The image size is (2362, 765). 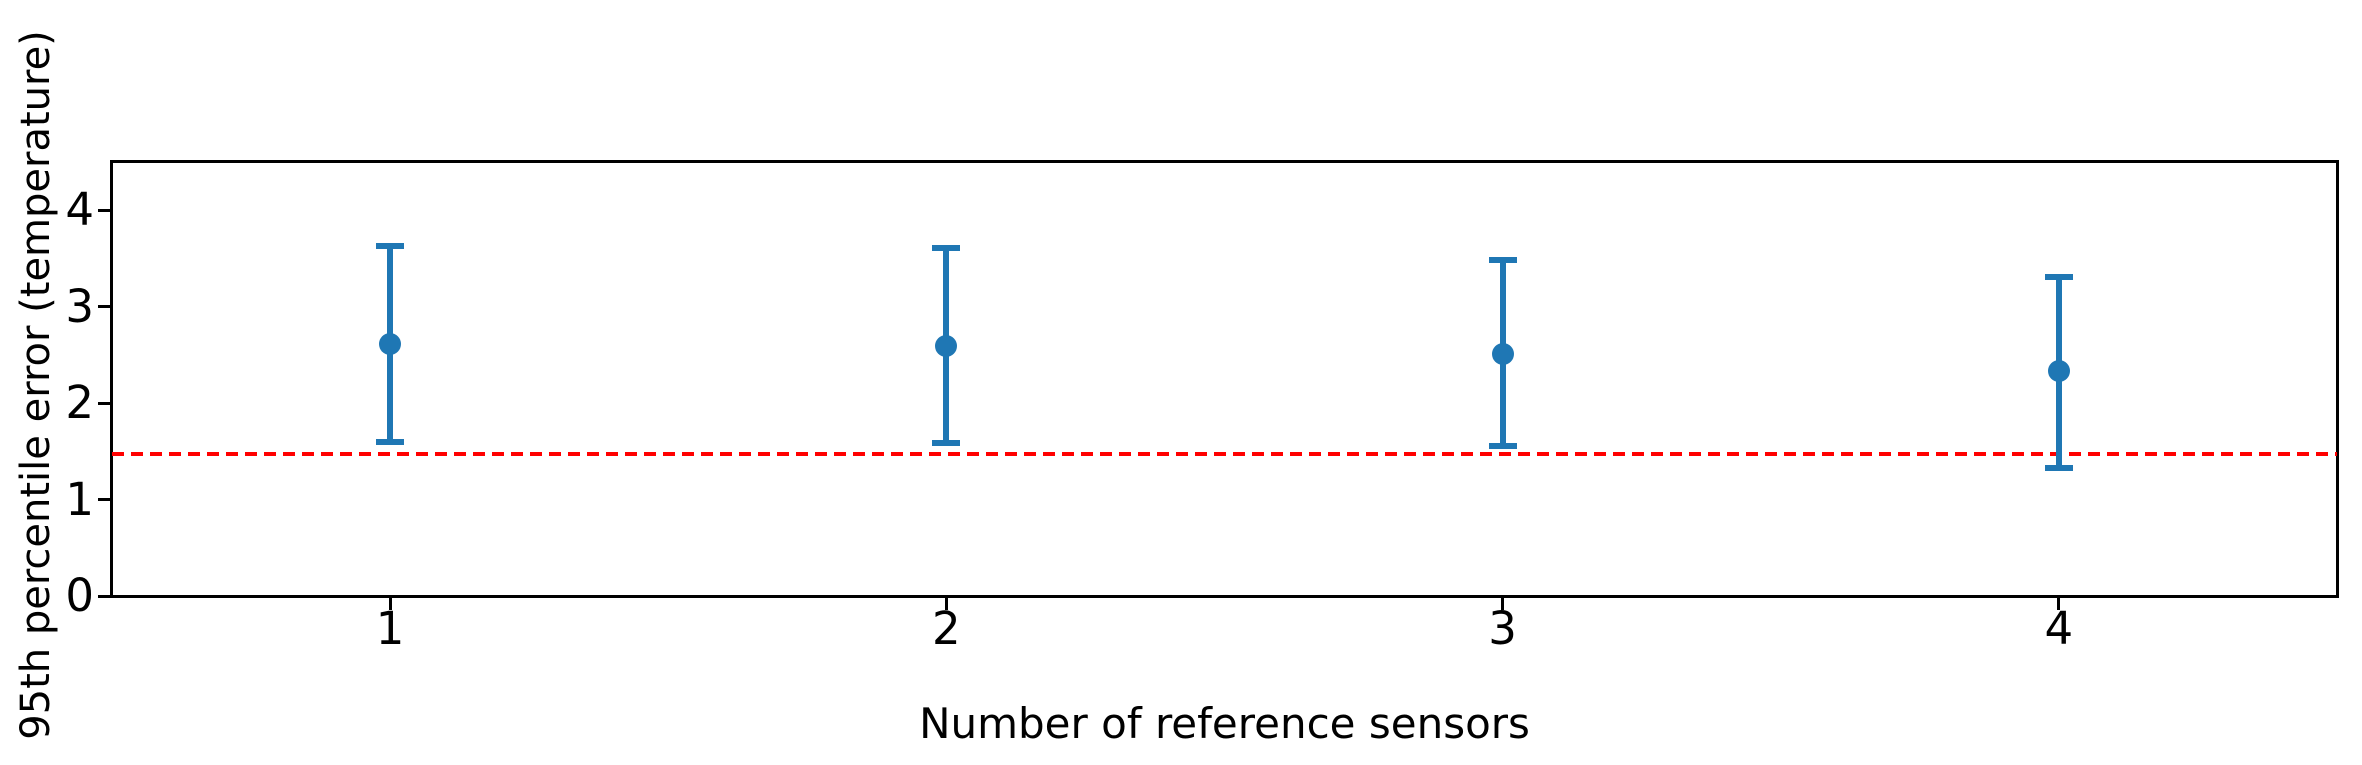 I want to click on reference-threshold-line, so click(x=1224, y=454).